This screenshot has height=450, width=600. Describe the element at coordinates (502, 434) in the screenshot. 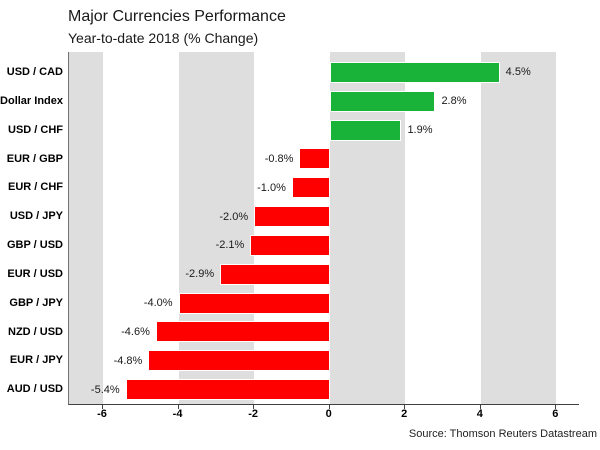

I see `source-note: Source: Thomson Reuters Datastream` at that location.